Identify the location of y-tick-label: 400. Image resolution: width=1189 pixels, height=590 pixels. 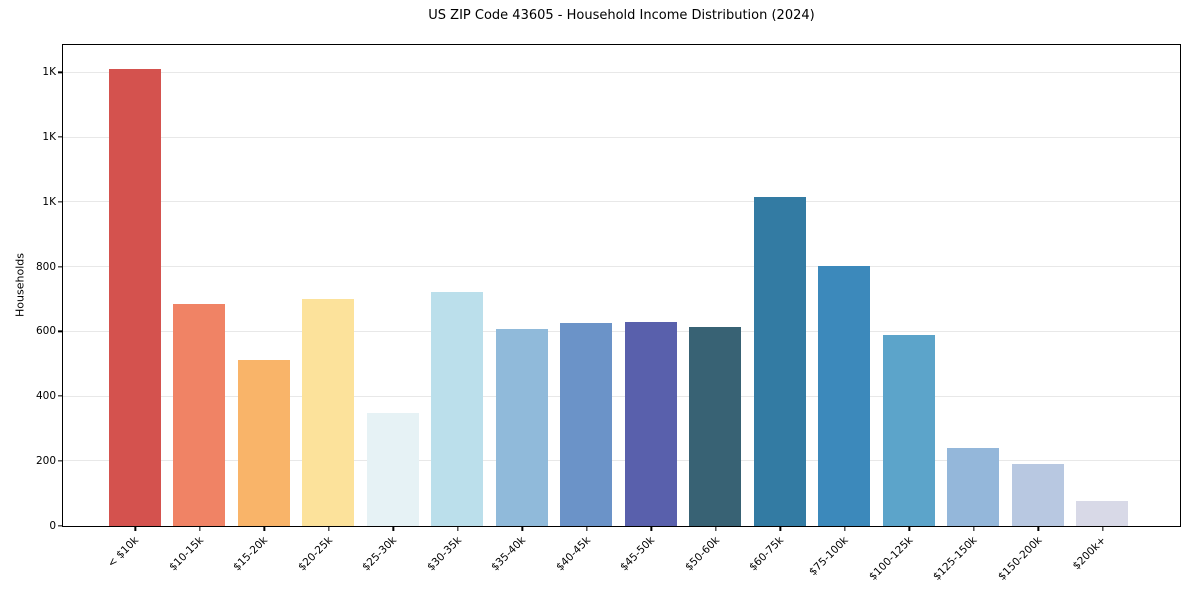
(45, 395).